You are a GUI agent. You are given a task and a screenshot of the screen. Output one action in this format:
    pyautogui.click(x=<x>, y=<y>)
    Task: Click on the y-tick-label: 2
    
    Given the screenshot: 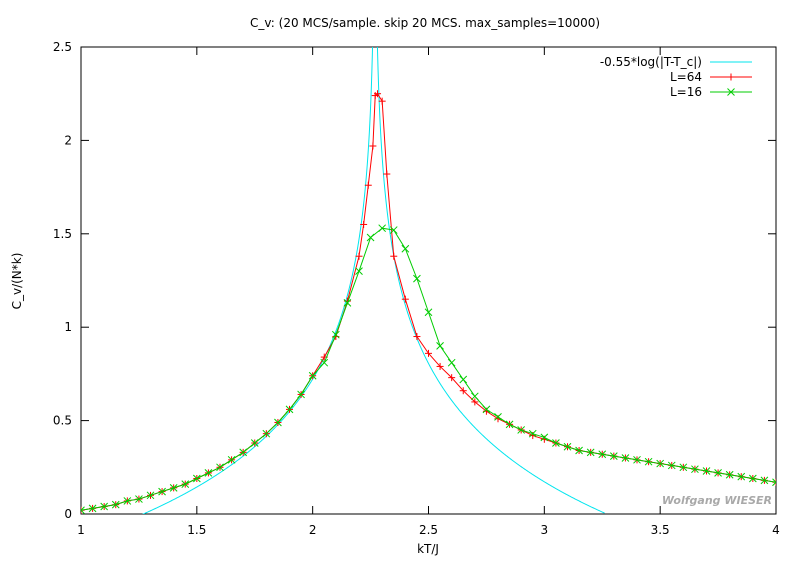 What is the action you would take?
    pyautogui.click(x=68, y=140)
    